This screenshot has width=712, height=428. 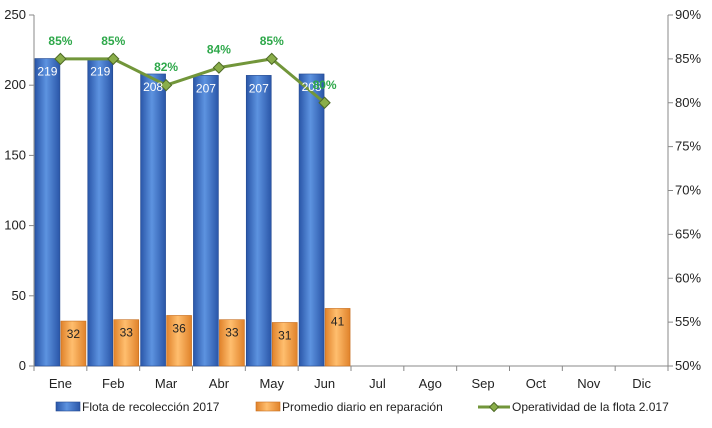 I want to click on x-tick-label: Dic, so click(x=641, y=383).